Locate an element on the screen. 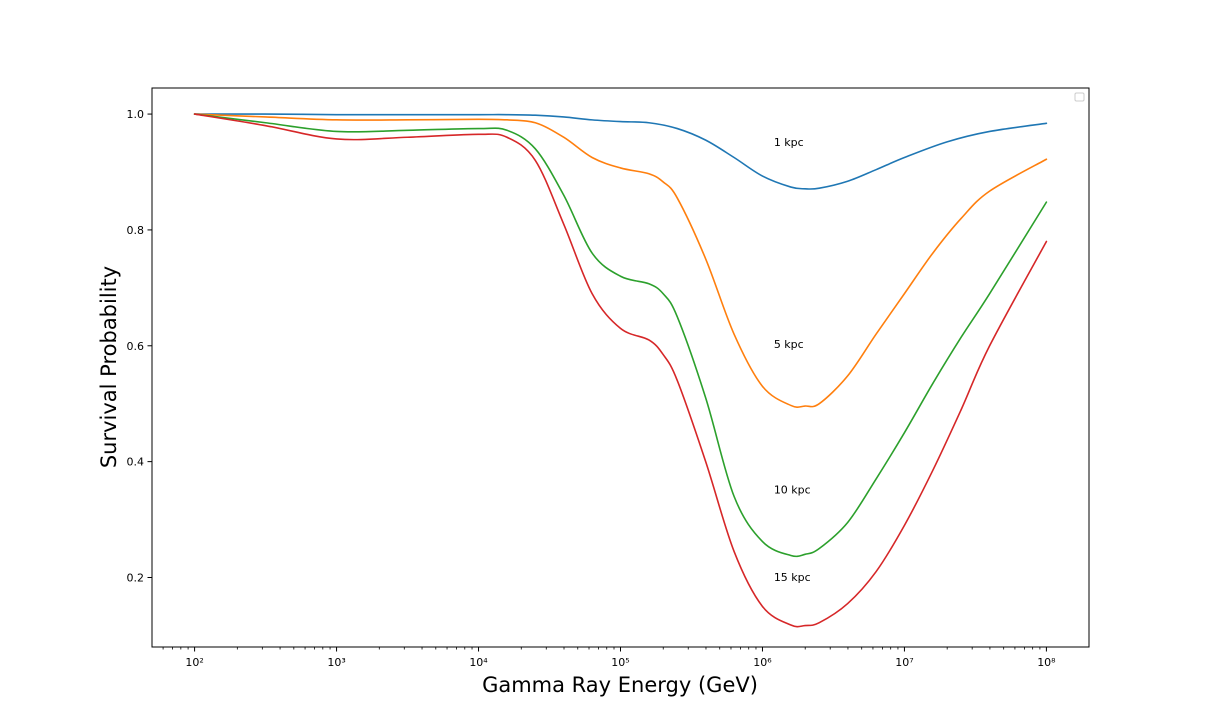 The width and height of the screenshot is (1210, 727). y-tick-label: 0.8 is located at coordinates (136, 230).